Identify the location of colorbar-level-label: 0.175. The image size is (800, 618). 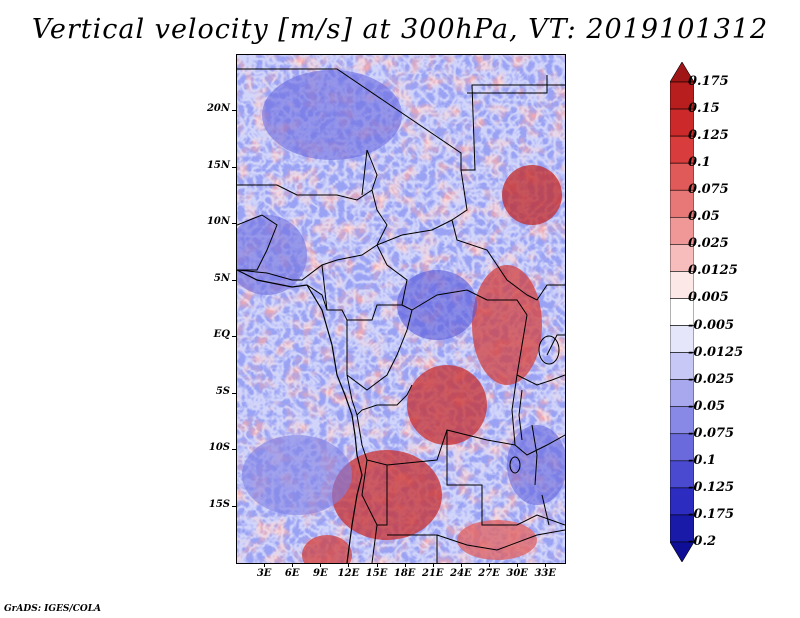
(708, 81).